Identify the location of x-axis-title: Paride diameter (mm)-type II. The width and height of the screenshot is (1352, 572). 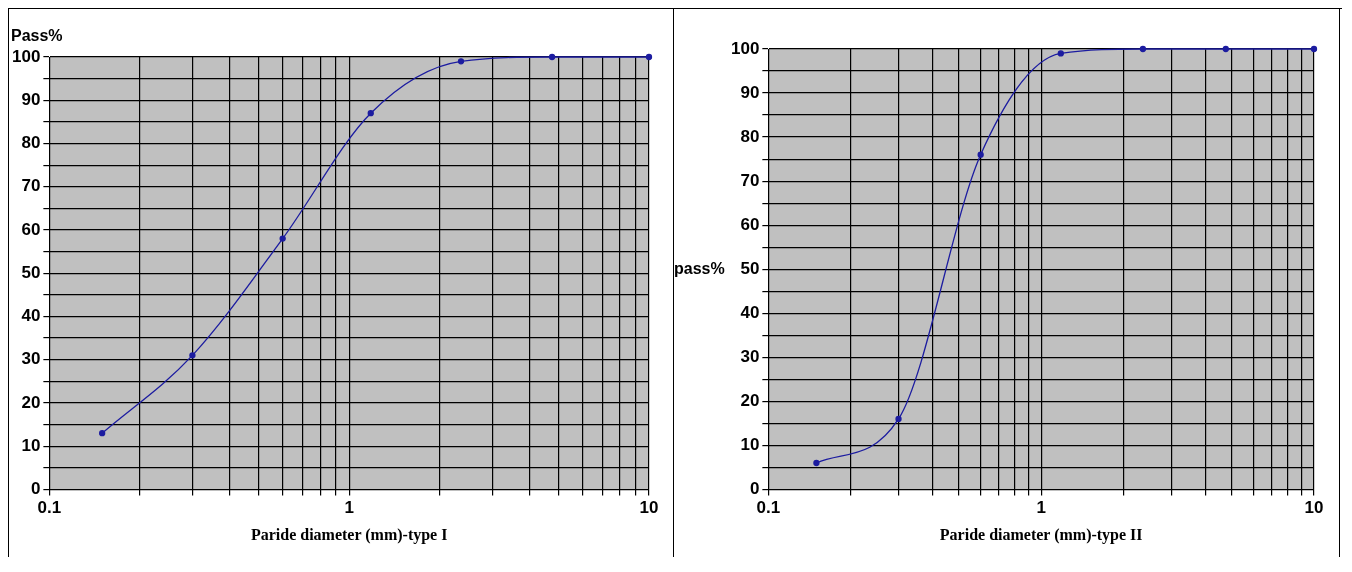
(1041, 534).